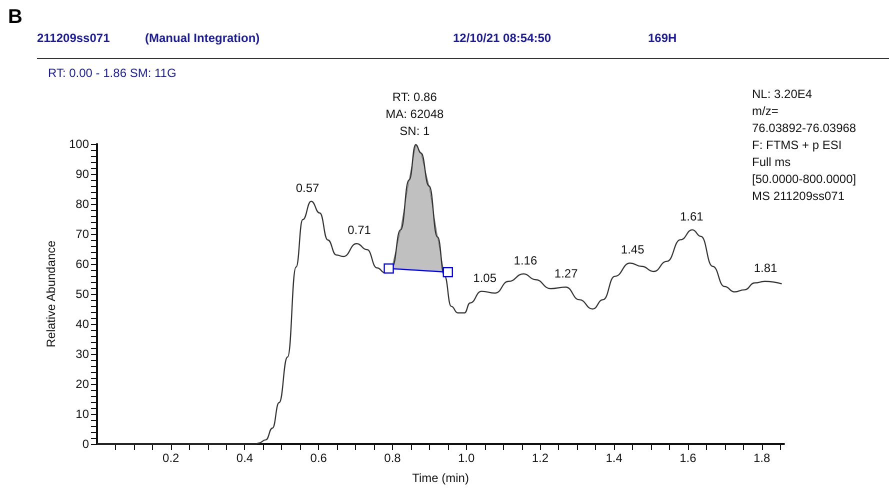 The width and height of the screenshot is (889, 498). I want to click on y-tick-label: 30, so click(83, 354).